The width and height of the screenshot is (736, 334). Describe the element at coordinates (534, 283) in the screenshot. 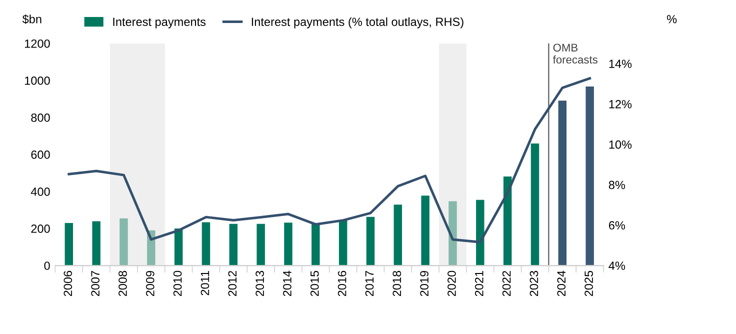

I see `x-tick-label: 2023` at that location.